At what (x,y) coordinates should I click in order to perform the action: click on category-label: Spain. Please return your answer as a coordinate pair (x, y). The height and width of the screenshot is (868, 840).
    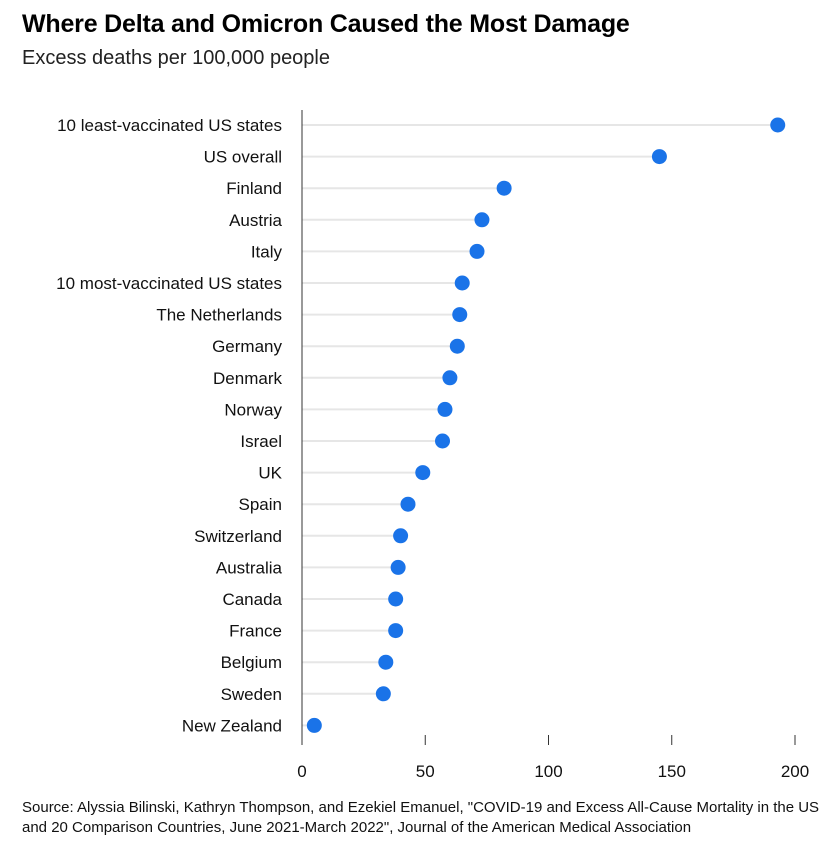
    Looking at the image, I should click on (260, 504).